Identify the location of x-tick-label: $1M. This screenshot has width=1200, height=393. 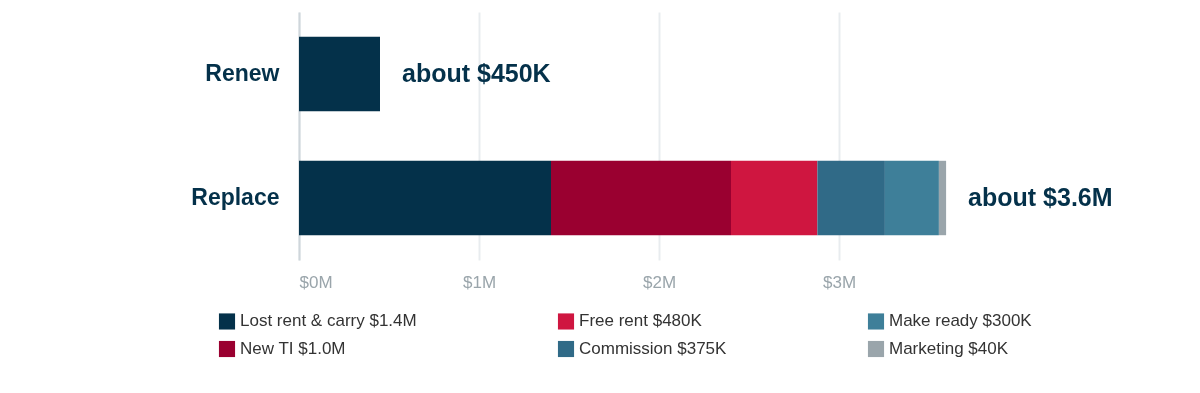
(479, 282).